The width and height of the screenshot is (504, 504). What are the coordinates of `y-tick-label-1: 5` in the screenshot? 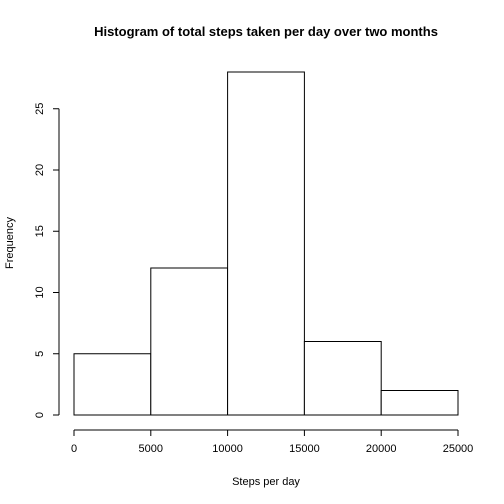 It's located at (40, 354).